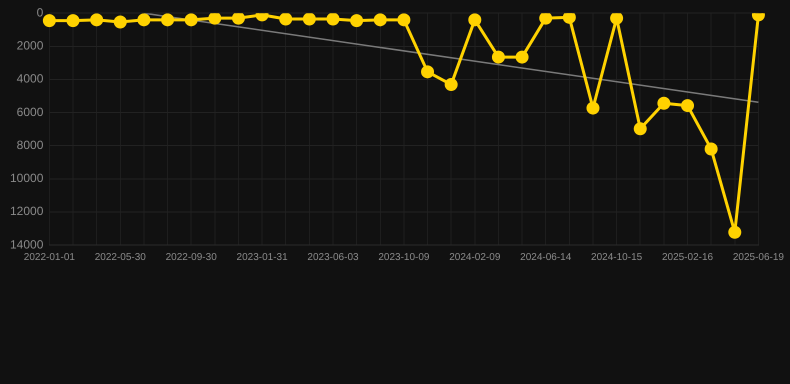  Describe the element at coordinates (262, 257) in the screenshot. I see `x-tick-label: 2023-01-31` at that location.